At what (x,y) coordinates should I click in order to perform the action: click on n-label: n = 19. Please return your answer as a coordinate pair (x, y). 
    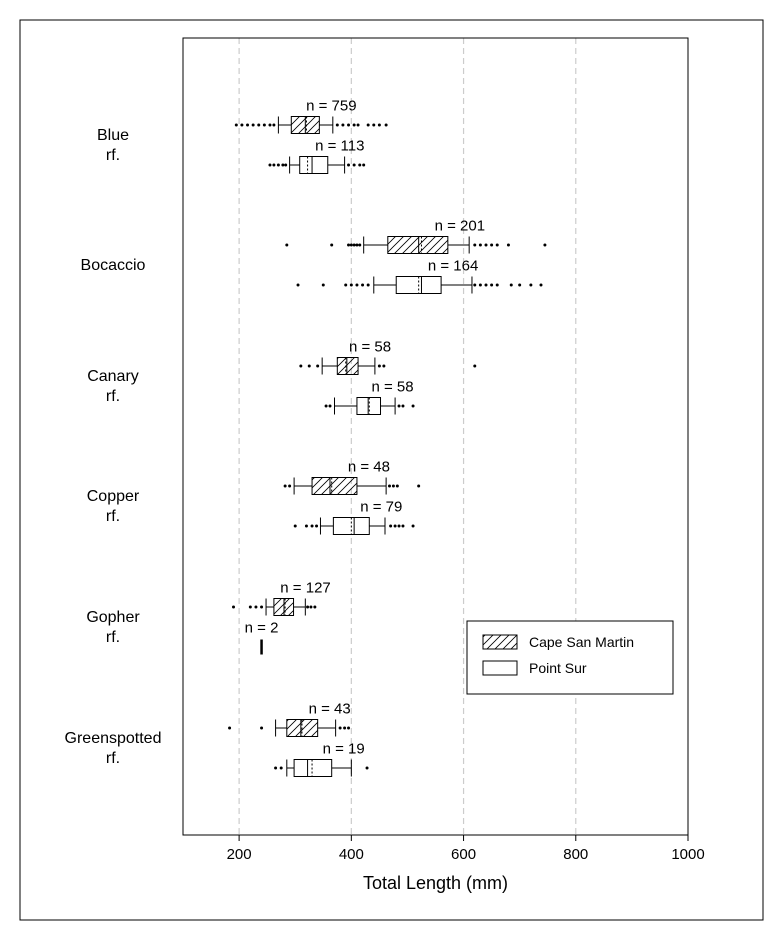
    Looking at the image, I should click on (344, 749).